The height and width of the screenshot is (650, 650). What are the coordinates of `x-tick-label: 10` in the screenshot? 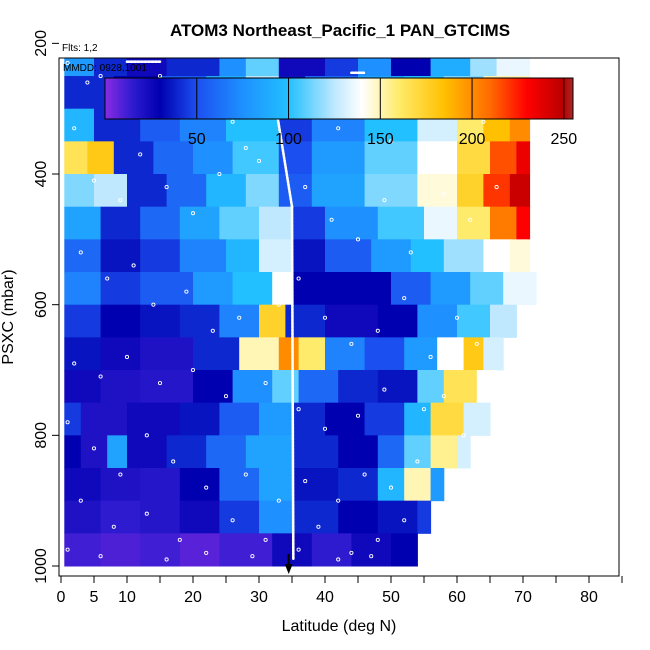 It's located at (127, 597).